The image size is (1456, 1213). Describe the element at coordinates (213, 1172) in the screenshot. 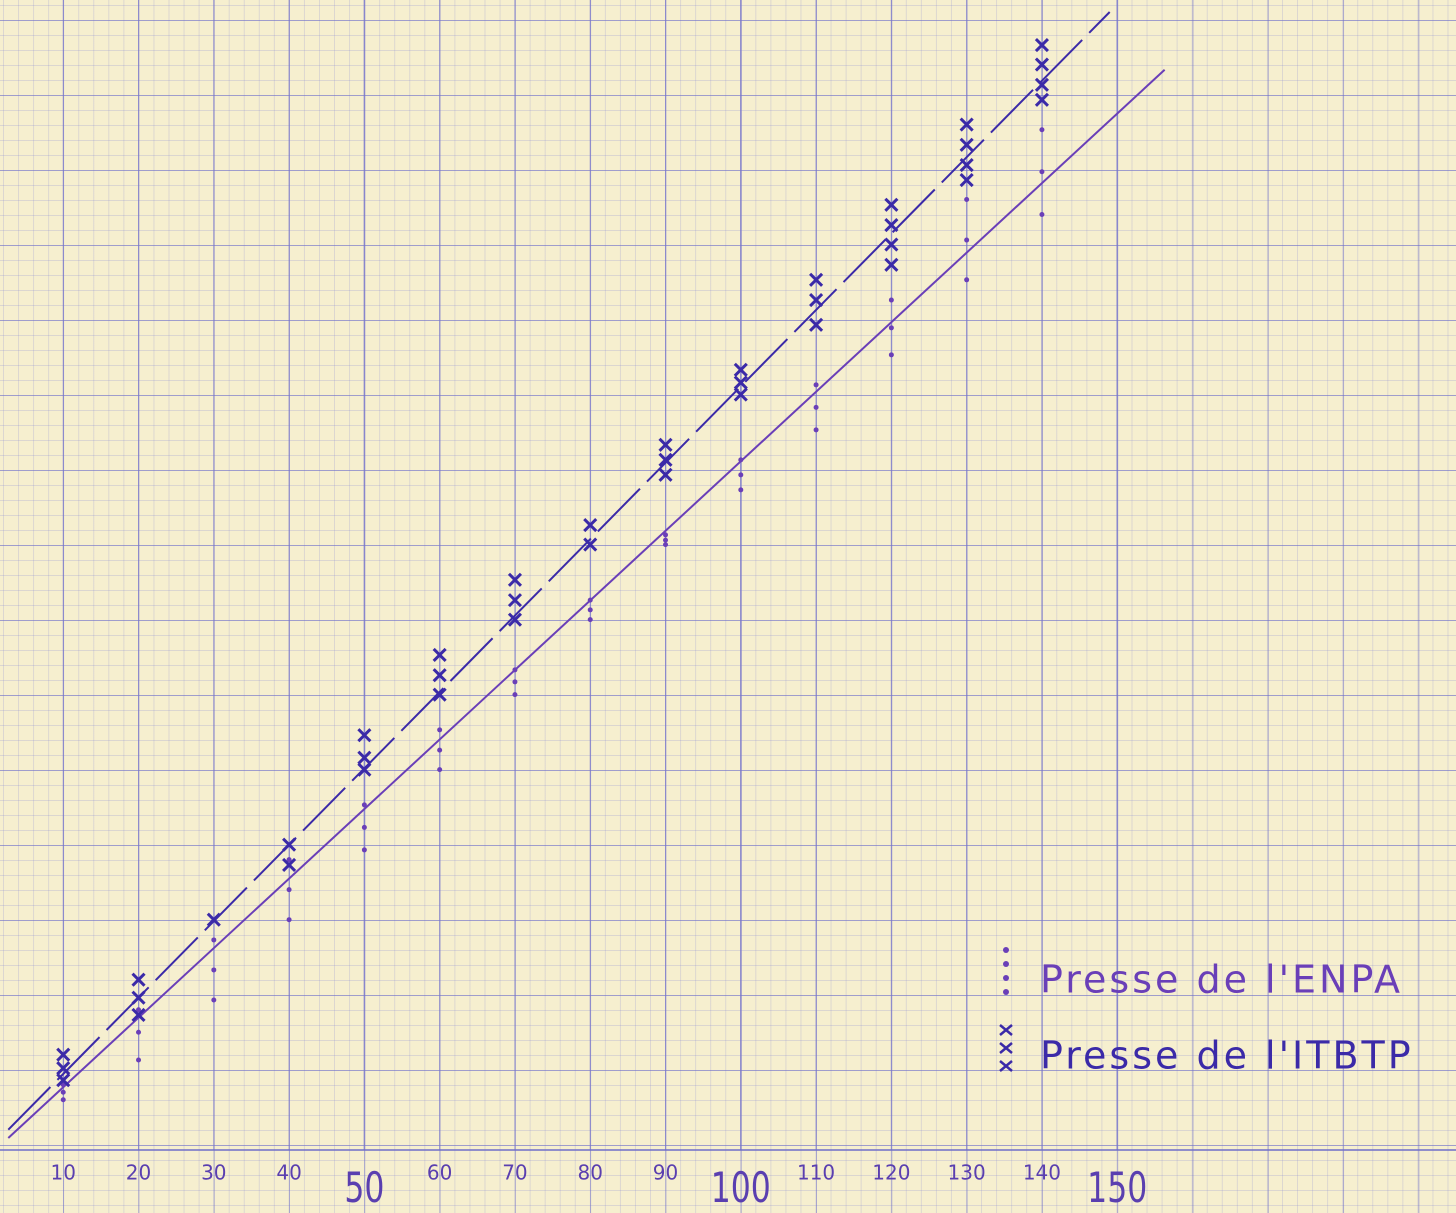

I see `x-tick-label: 30` at that location.